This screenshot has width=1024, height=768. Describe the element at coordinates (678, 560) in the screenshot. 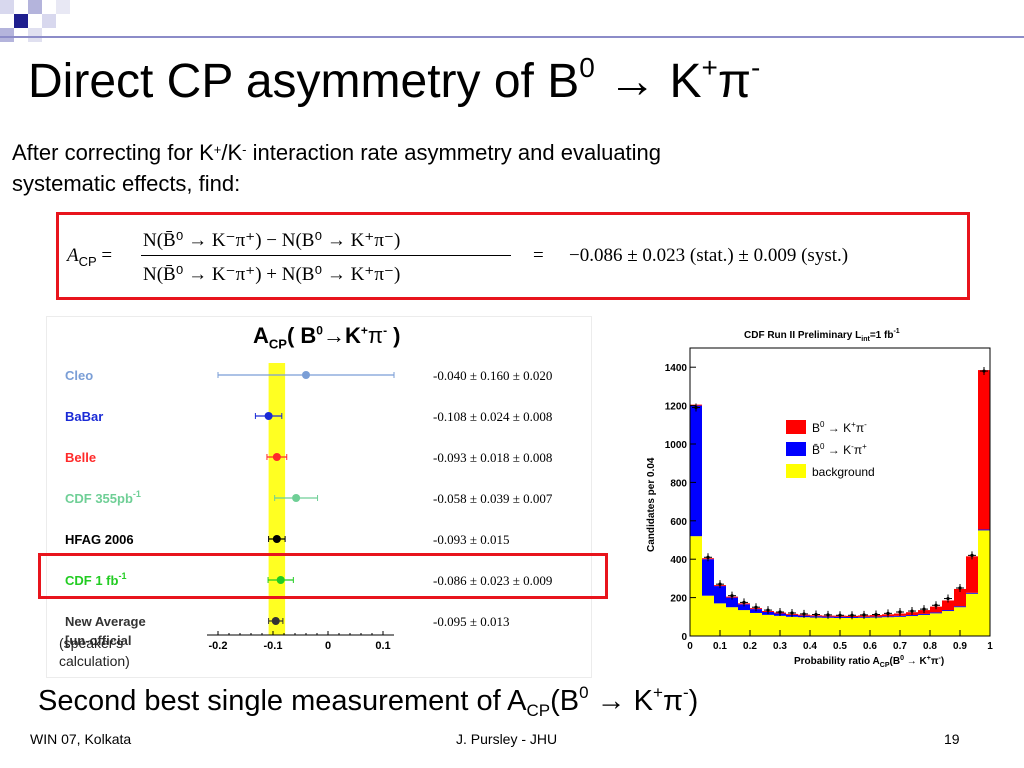

I see `y-tick-label: 400` at that location.